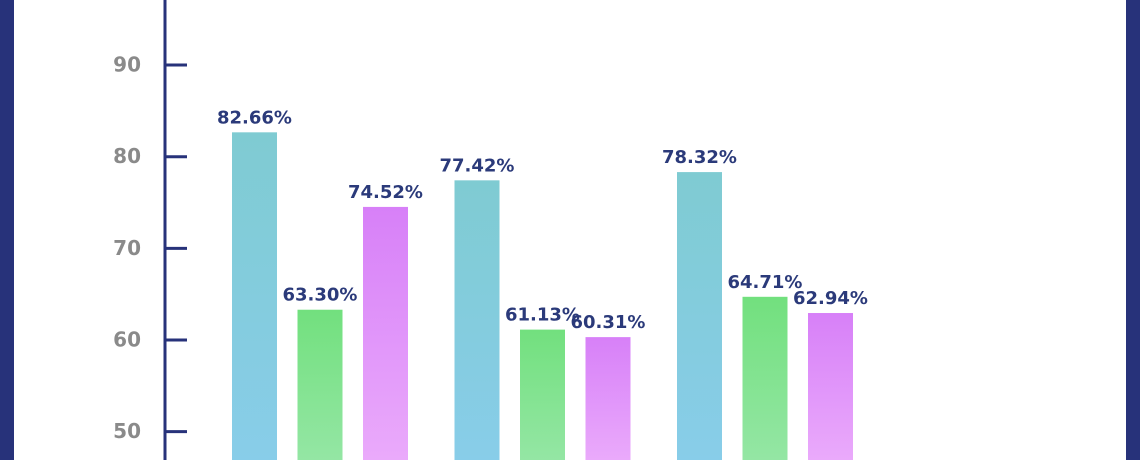 The width and height of the screenshot is (1140, 464). Describe the element at coordinates (1133, 230) in the screenshot. I see `frame-right` at that location.